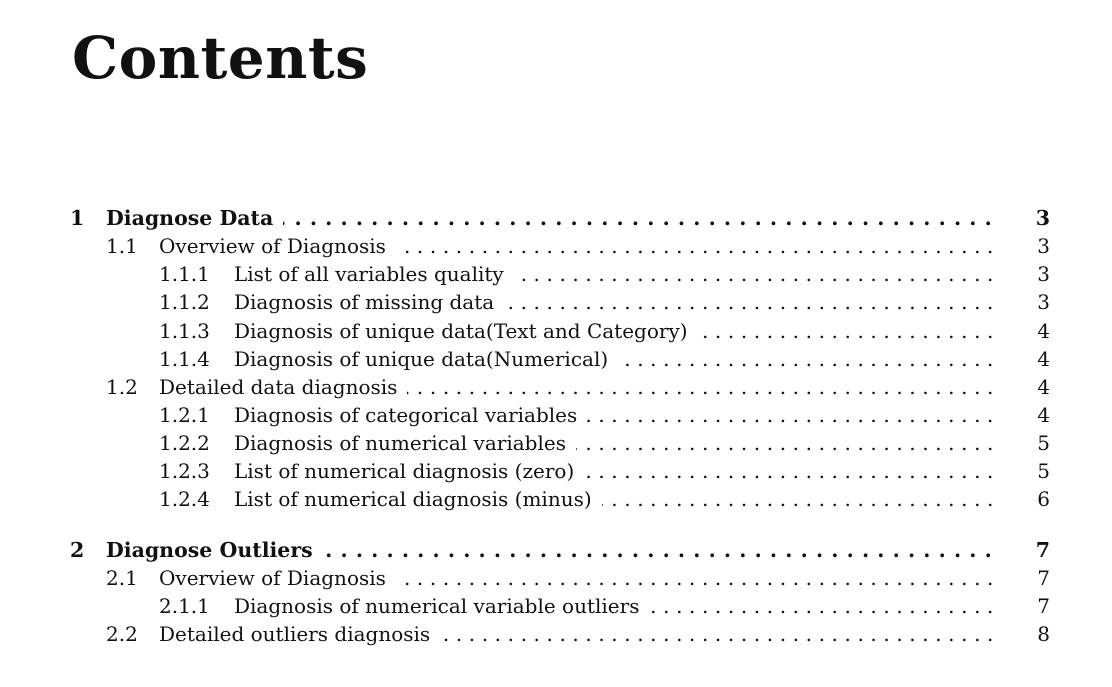 The image size is (1112, 687). What do you see at coordinates (1043, 499) in the screenshot?
I see `toc-entry-page: 6` at bounding box center [1043, 499].